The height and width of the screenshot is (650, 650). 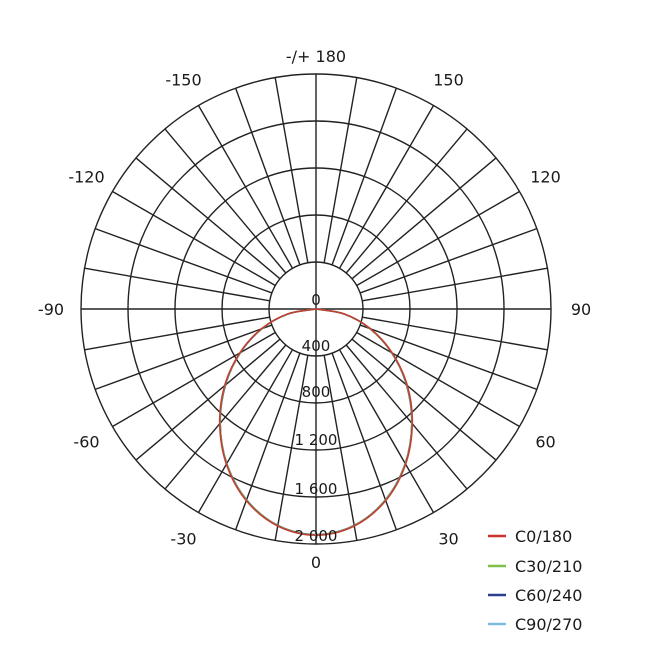 I want to click on radial-tick-label: 400, so click(x=316, y=346).